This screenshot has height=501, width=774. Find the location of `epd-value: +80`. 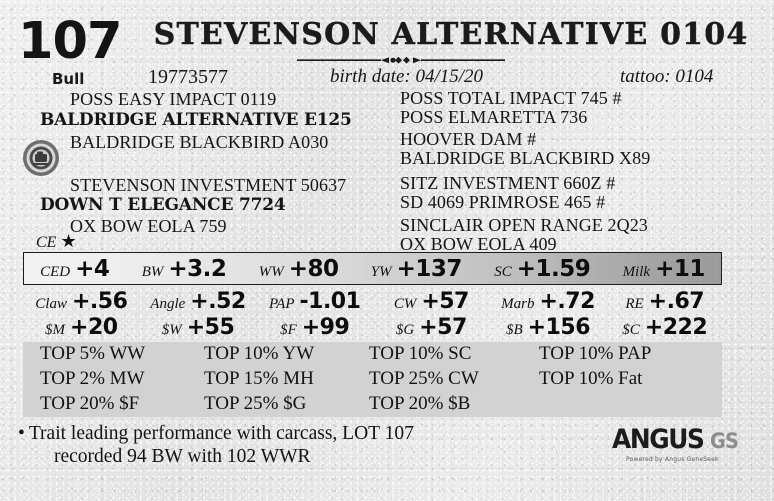

epd-value: +80 is located at coordinates (313, 268).